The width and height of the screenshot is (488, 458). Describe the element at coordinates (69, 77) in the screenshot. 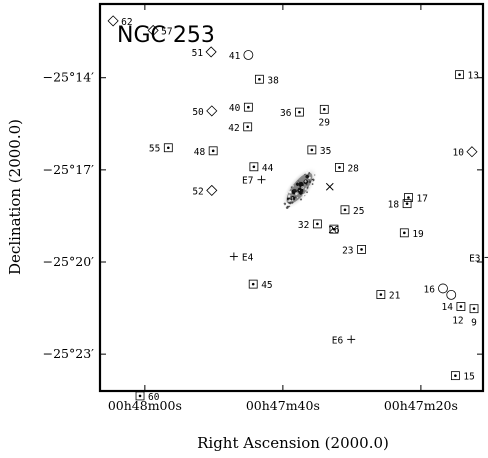

I see `y-tick-label: −25°14′` at that location.